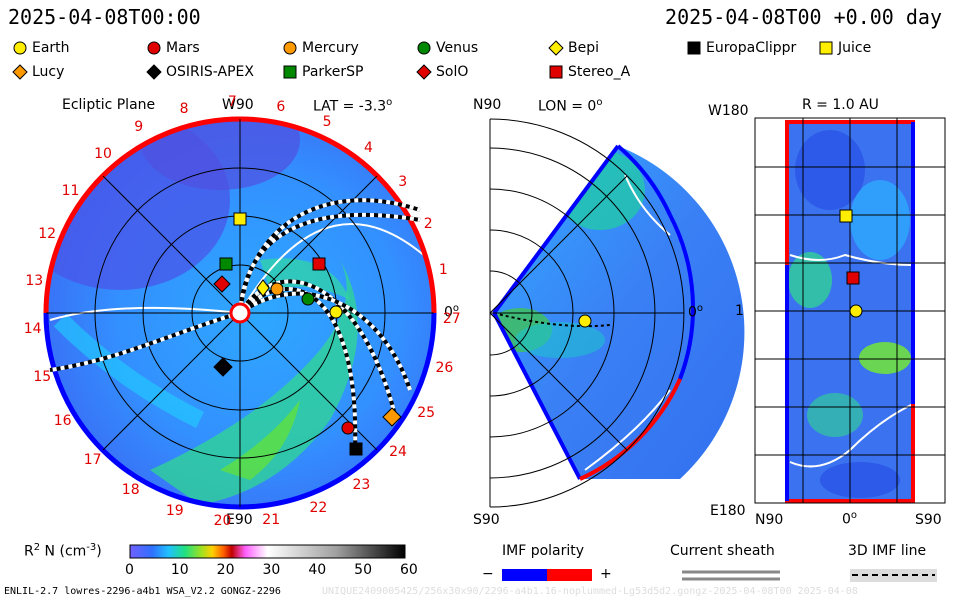  What do you see at coordinates (263, 288) in the screenshot?
I see `bepi-marker` at bounding box center [263, 288].